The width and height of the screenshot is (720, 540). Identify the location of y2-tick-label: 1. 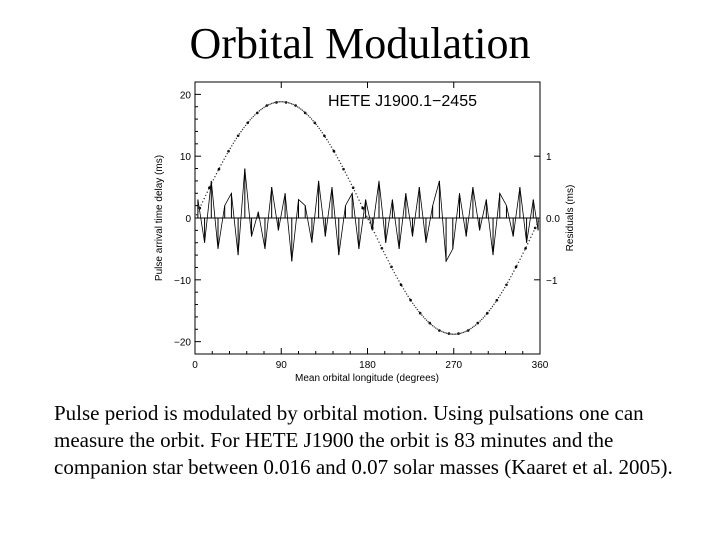
(549, 157).